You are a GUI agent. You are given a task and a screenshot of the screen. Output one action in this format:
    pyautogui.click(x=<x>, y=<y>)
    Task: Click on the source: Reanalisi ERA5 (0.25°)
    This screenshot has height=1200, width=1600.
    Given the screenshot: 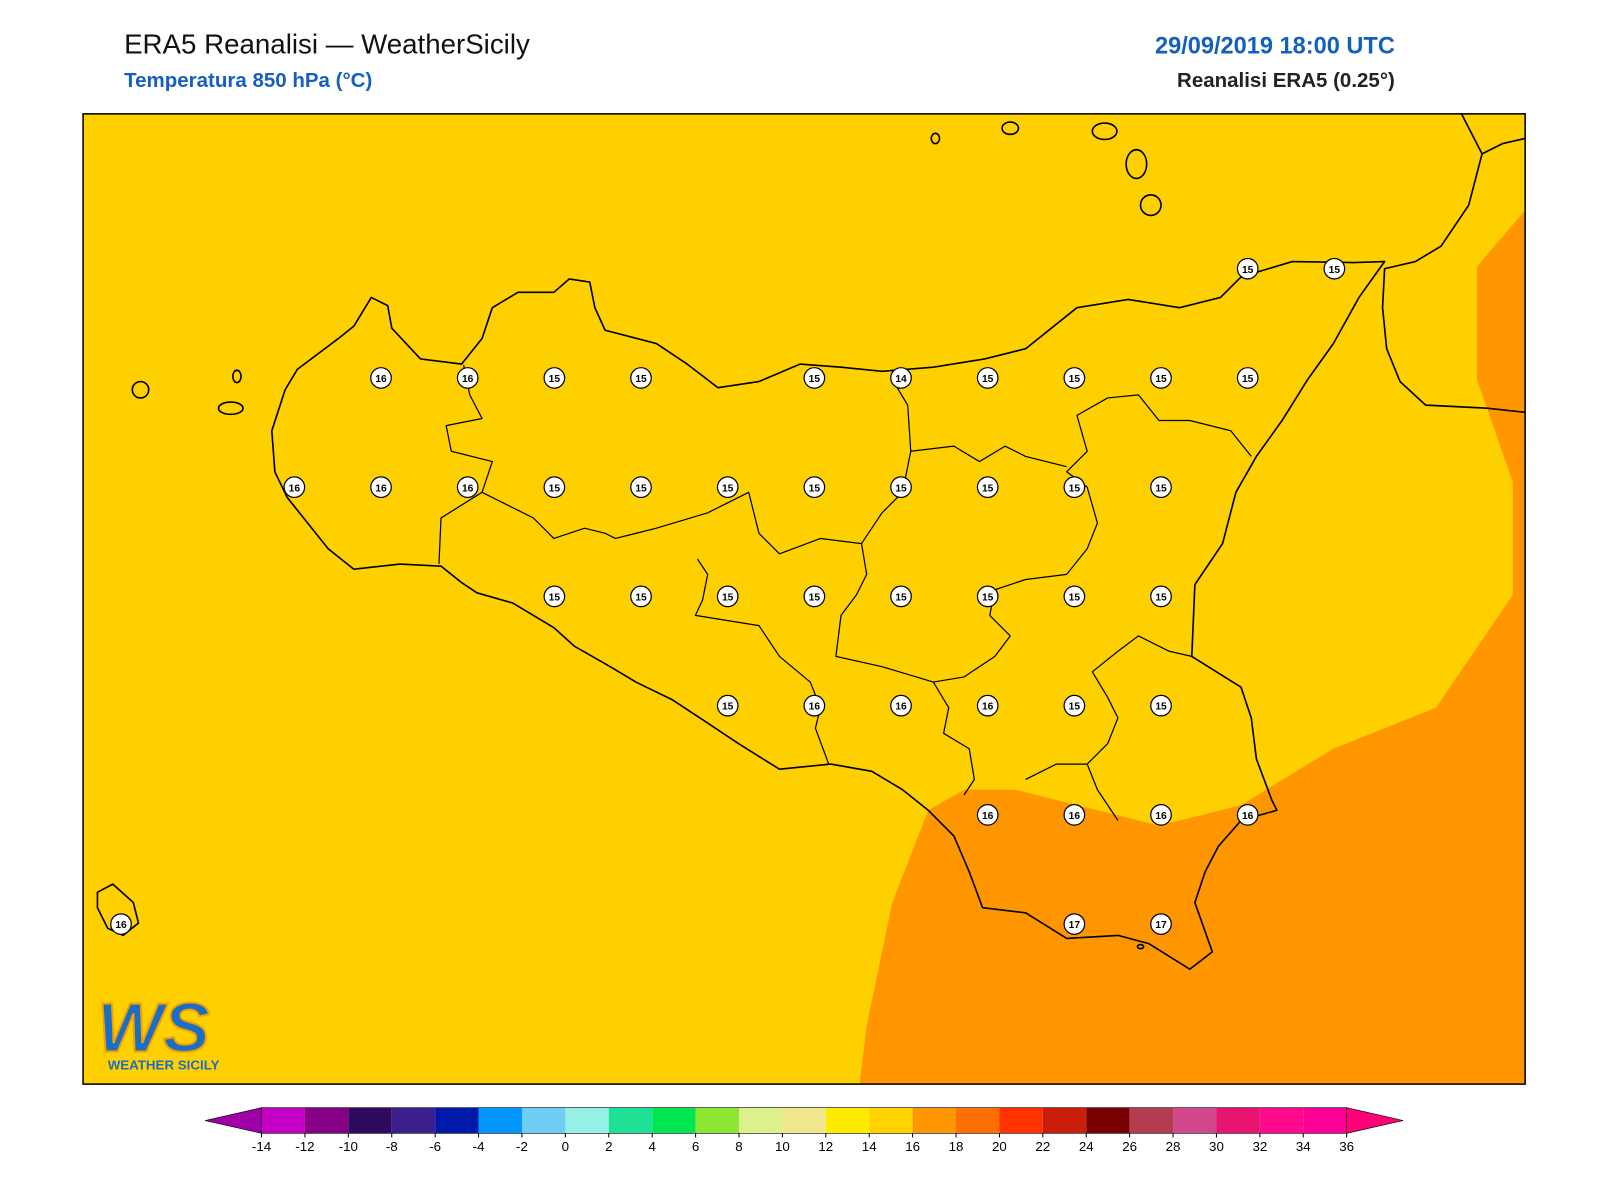 What is the action you would take?
    pyautogui.click(x=1286, y=80)
    